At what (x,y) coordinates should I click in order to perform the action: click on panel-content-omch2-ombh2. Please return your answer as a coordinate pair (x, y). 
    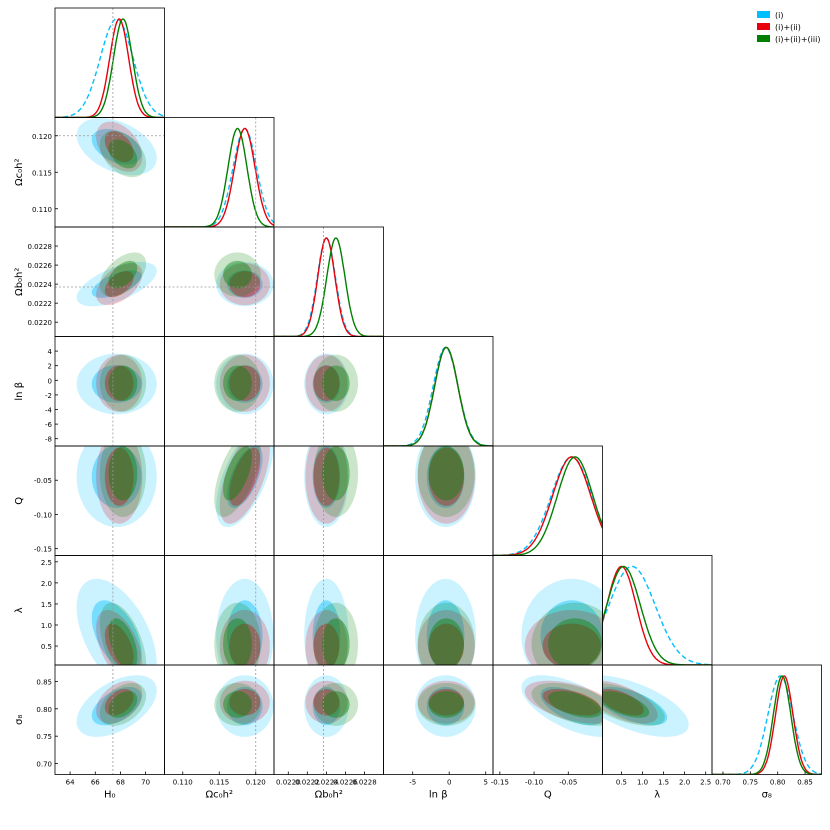
    Looking at the image, I should click on (219, 282).